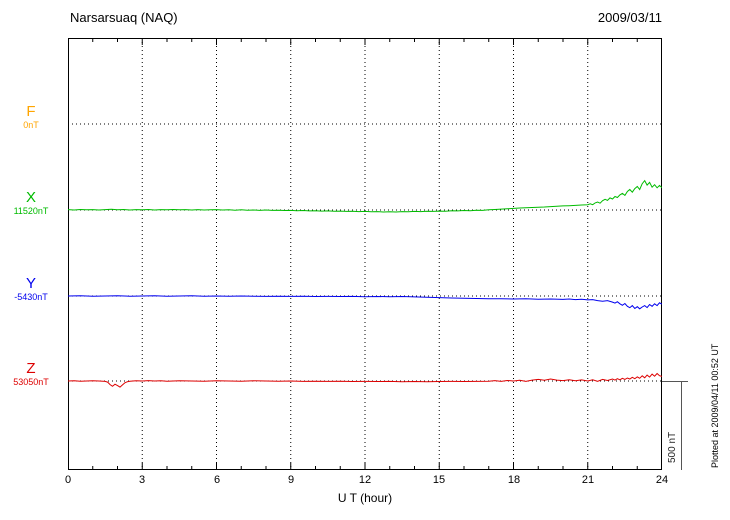 This screenshot has width=730, height=520. I want to click on component-letter-y: Y, so click(30, 283).